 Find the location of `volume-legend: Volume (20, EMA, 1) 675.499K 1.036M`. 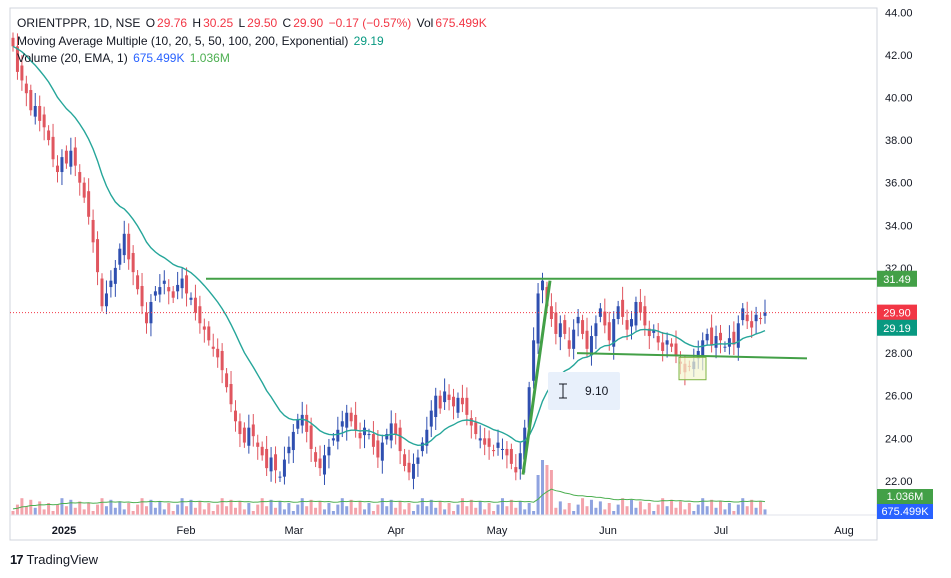

volume-legend: Volume (20, EMA, 1) 675.499K 1.036M is located at coordinates (124, 58).